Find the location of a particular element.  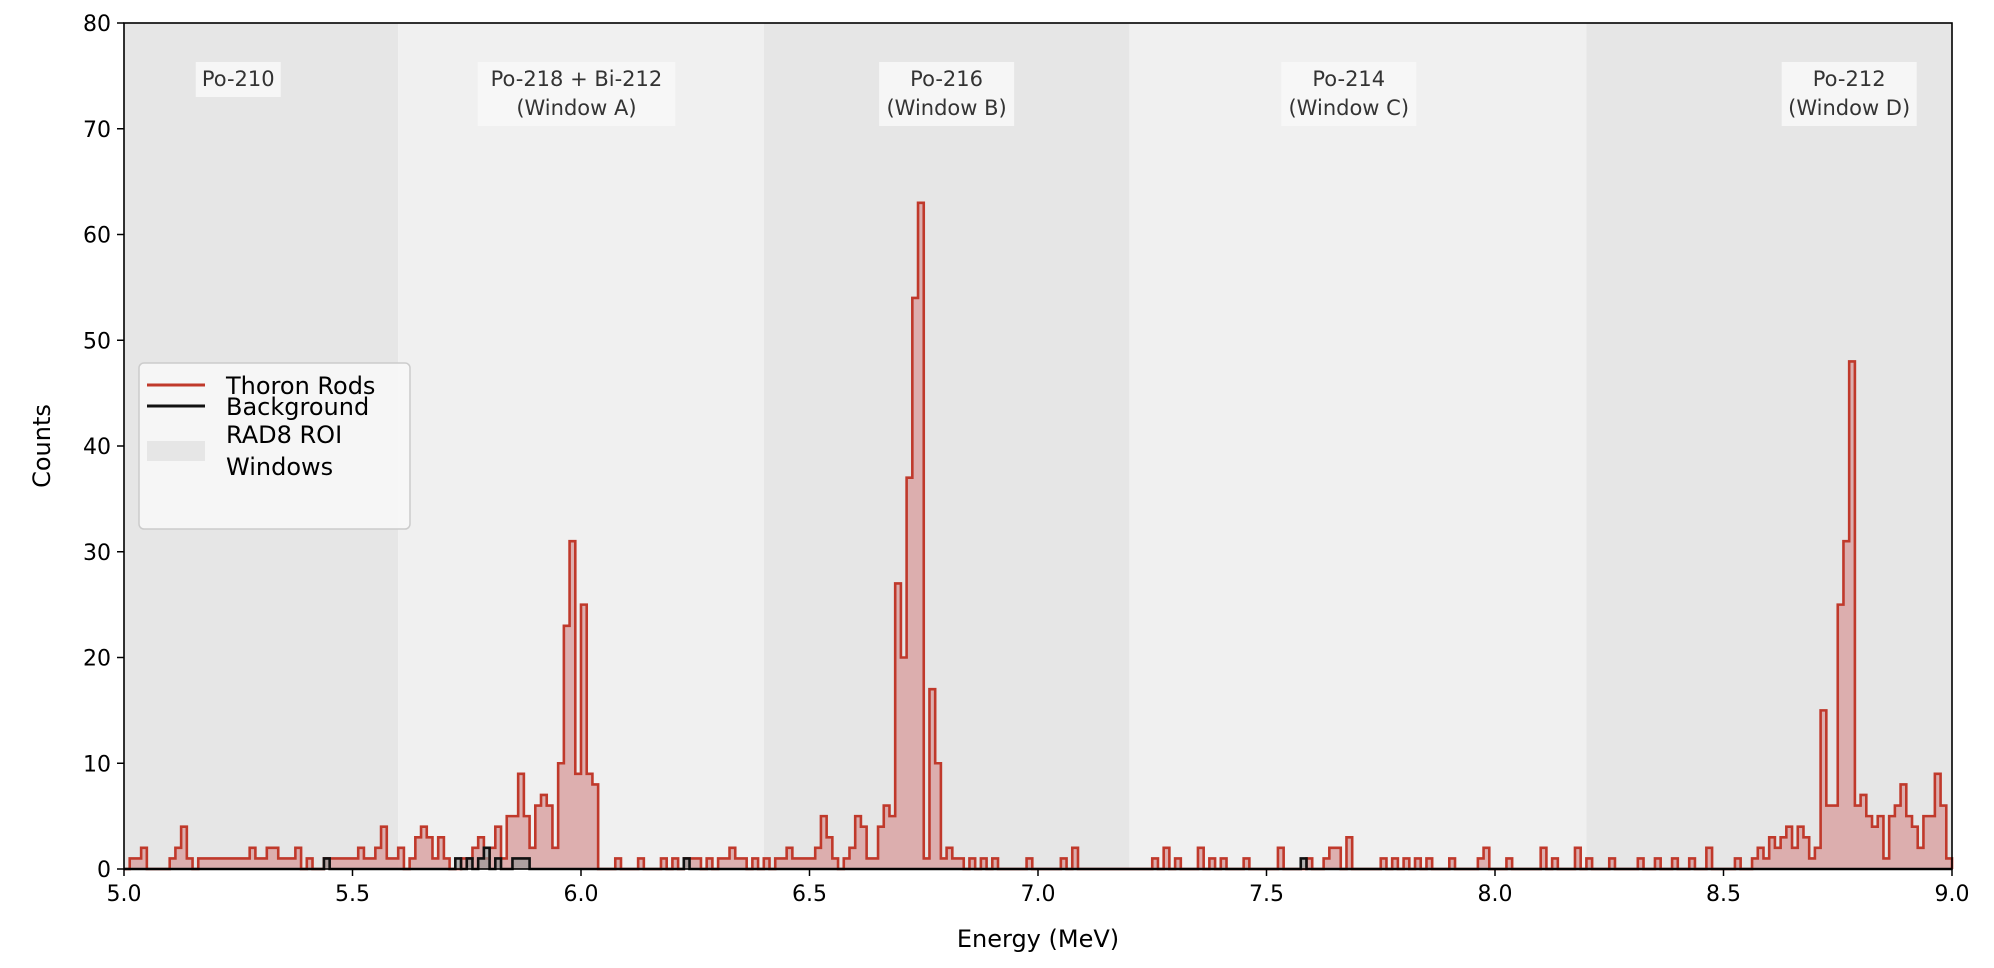

x-axis-title: Energy (MeV) is located at coordinates (1038, 939).